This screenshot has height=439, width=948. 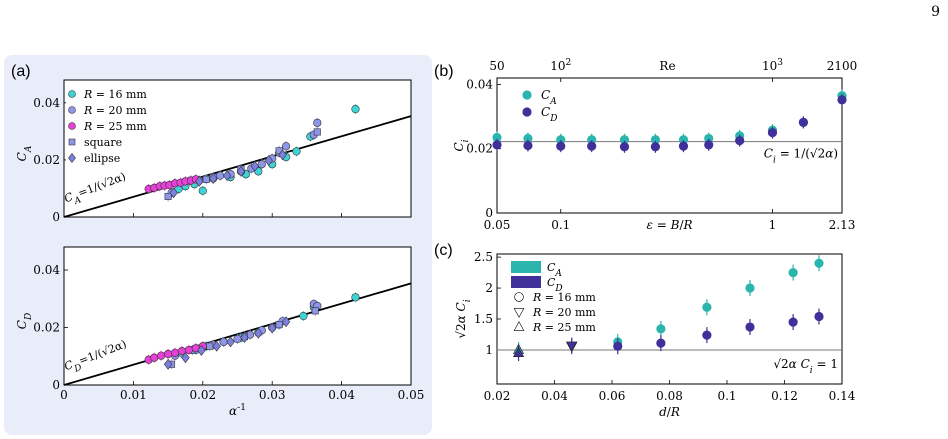 What do you see at coordinates (842, 396) in the screenshot?
I see `x-tick-label: 0.14` at bounding box center [842, 396].